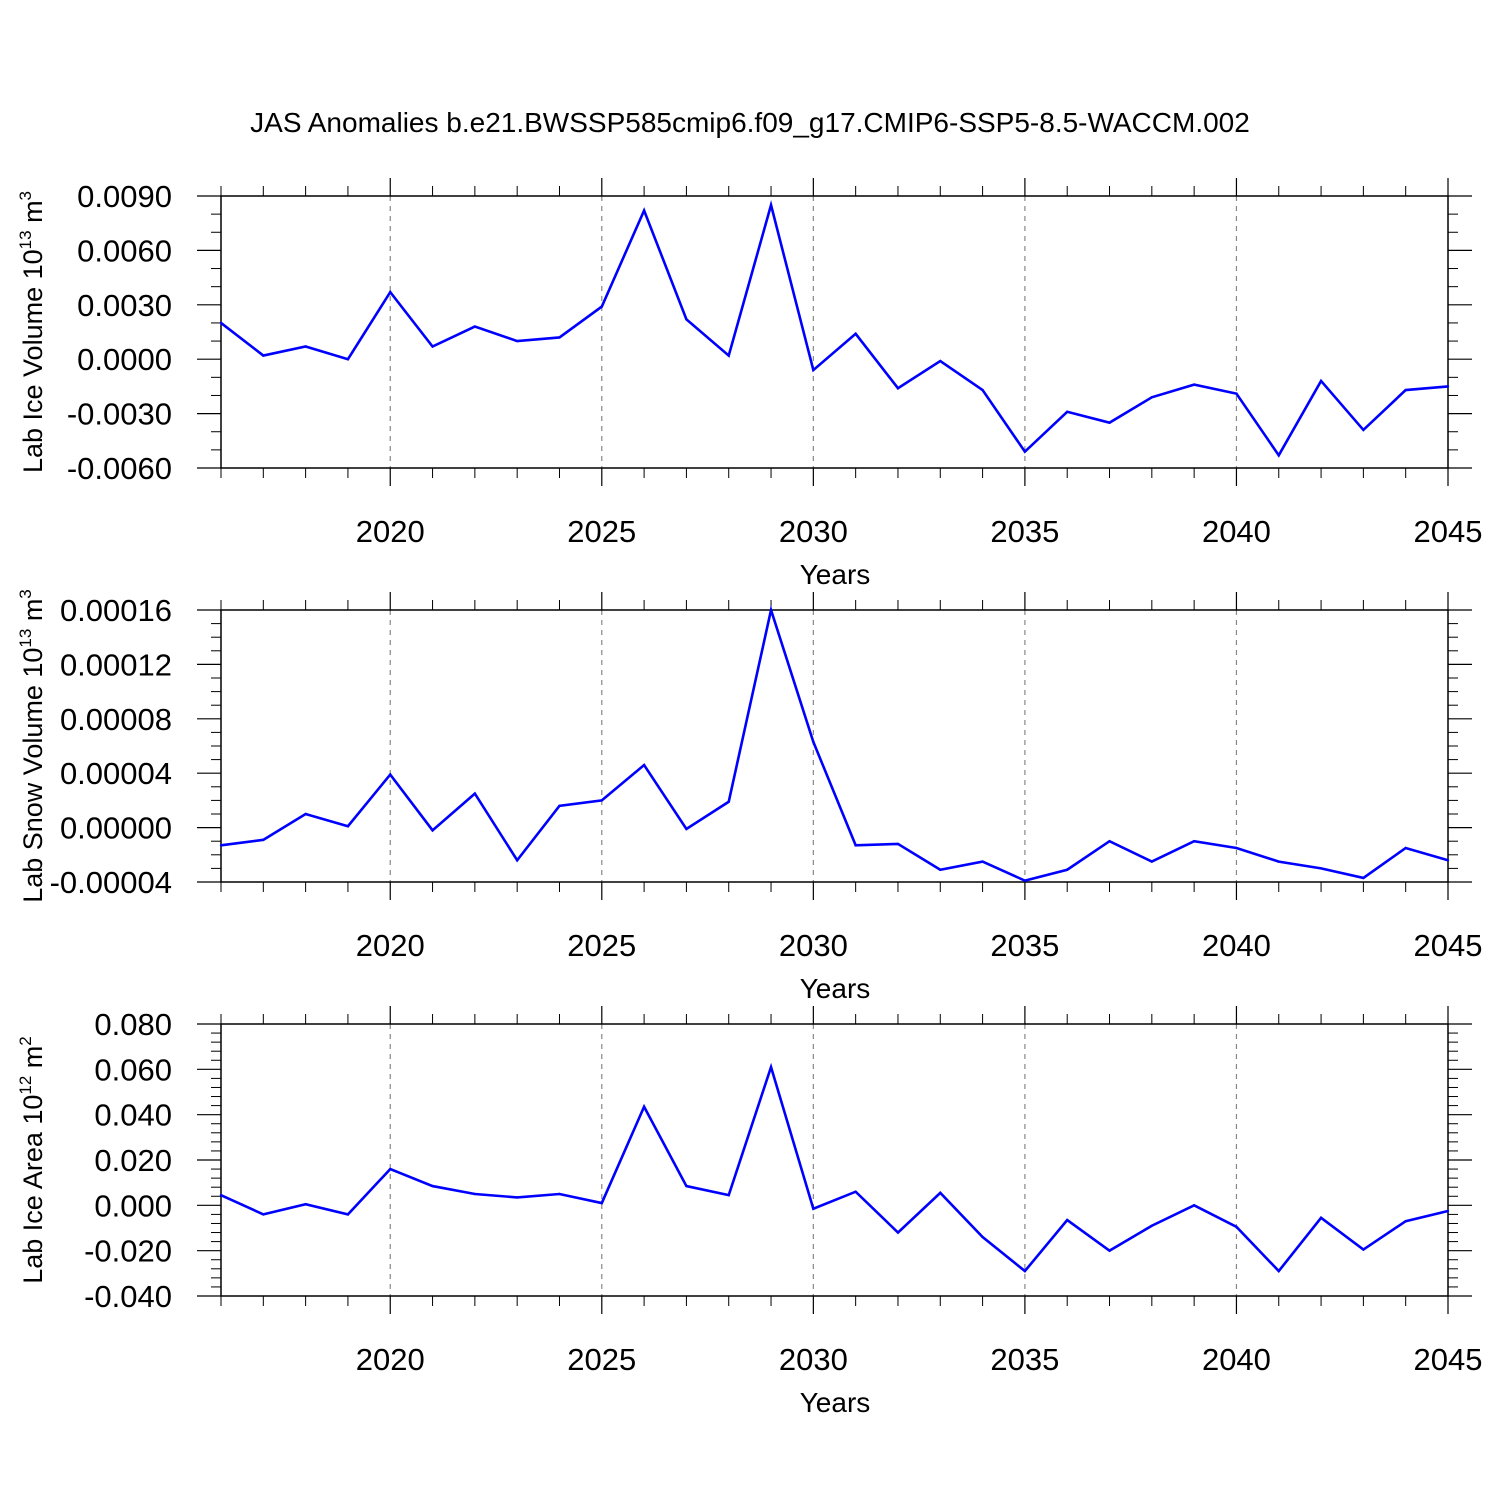 Image resolution: width=1500 pixels, height=1500 pixels. What do you see at coordinates (25, 1085) in the screenshot?
I see `y-axis-label-exponent: 12` at bounding box center [25, 1085].